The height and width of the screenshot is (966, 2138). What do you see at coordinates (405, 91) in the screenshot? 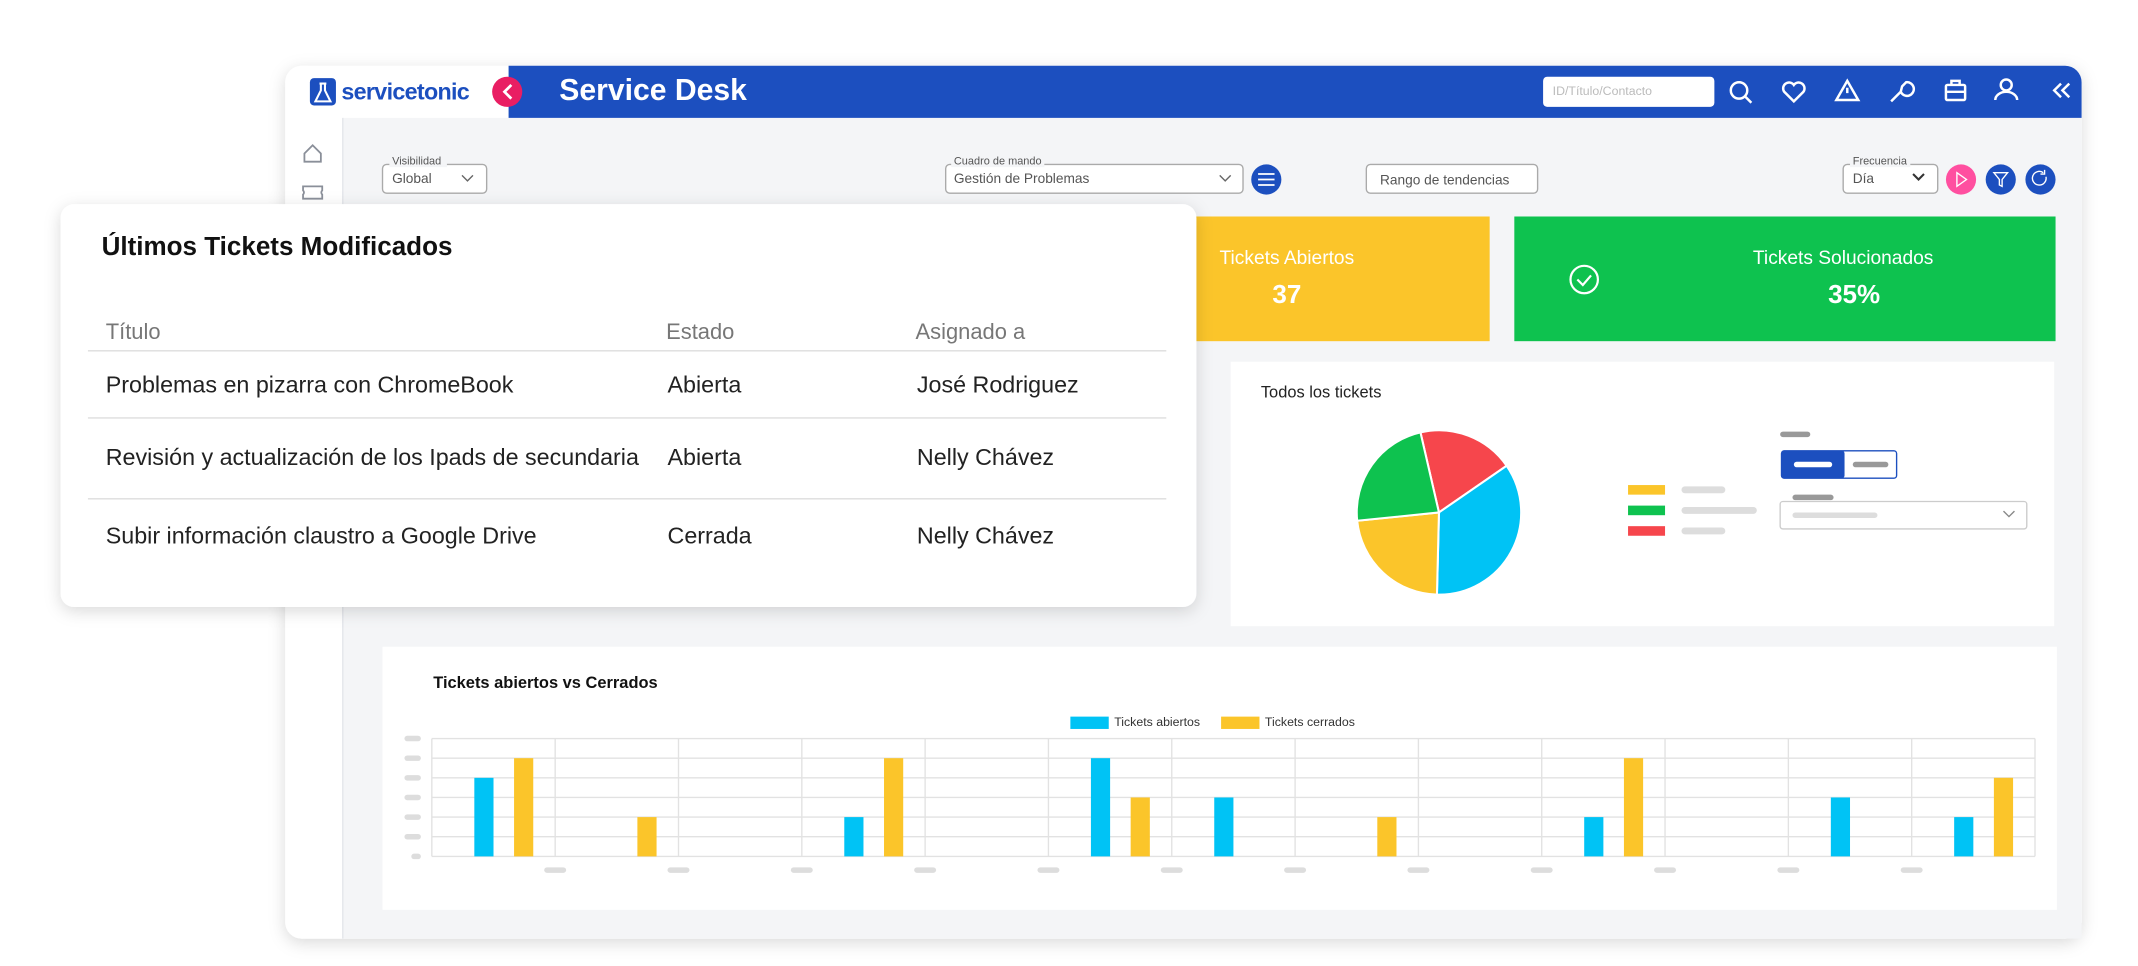
I see `logo-text: servicetonic` at bounding box center [405, 91].